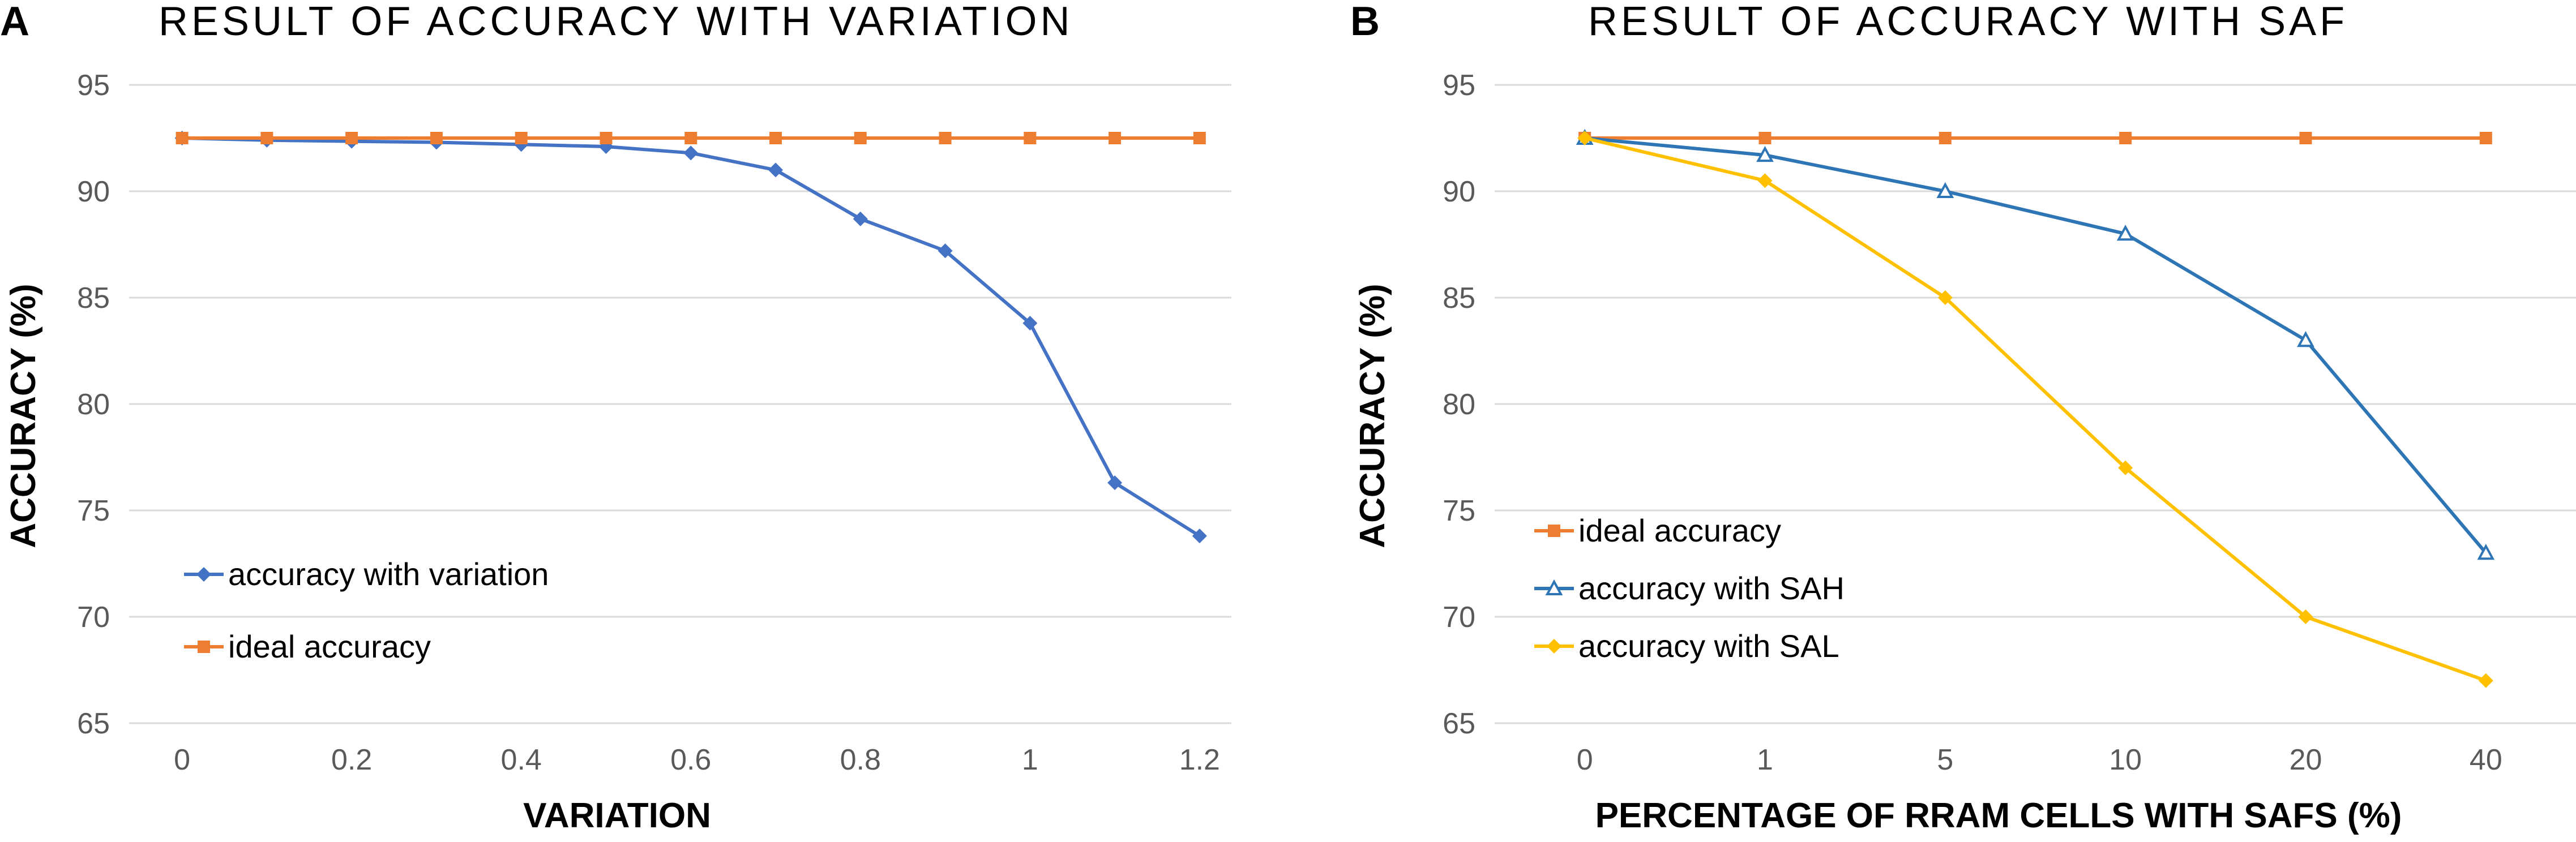  What do you see at coordinates (23, 415) in the screenshot?
I see `y-axis-title-a: ACCURACY (%)` at bounding box center [23, 415].